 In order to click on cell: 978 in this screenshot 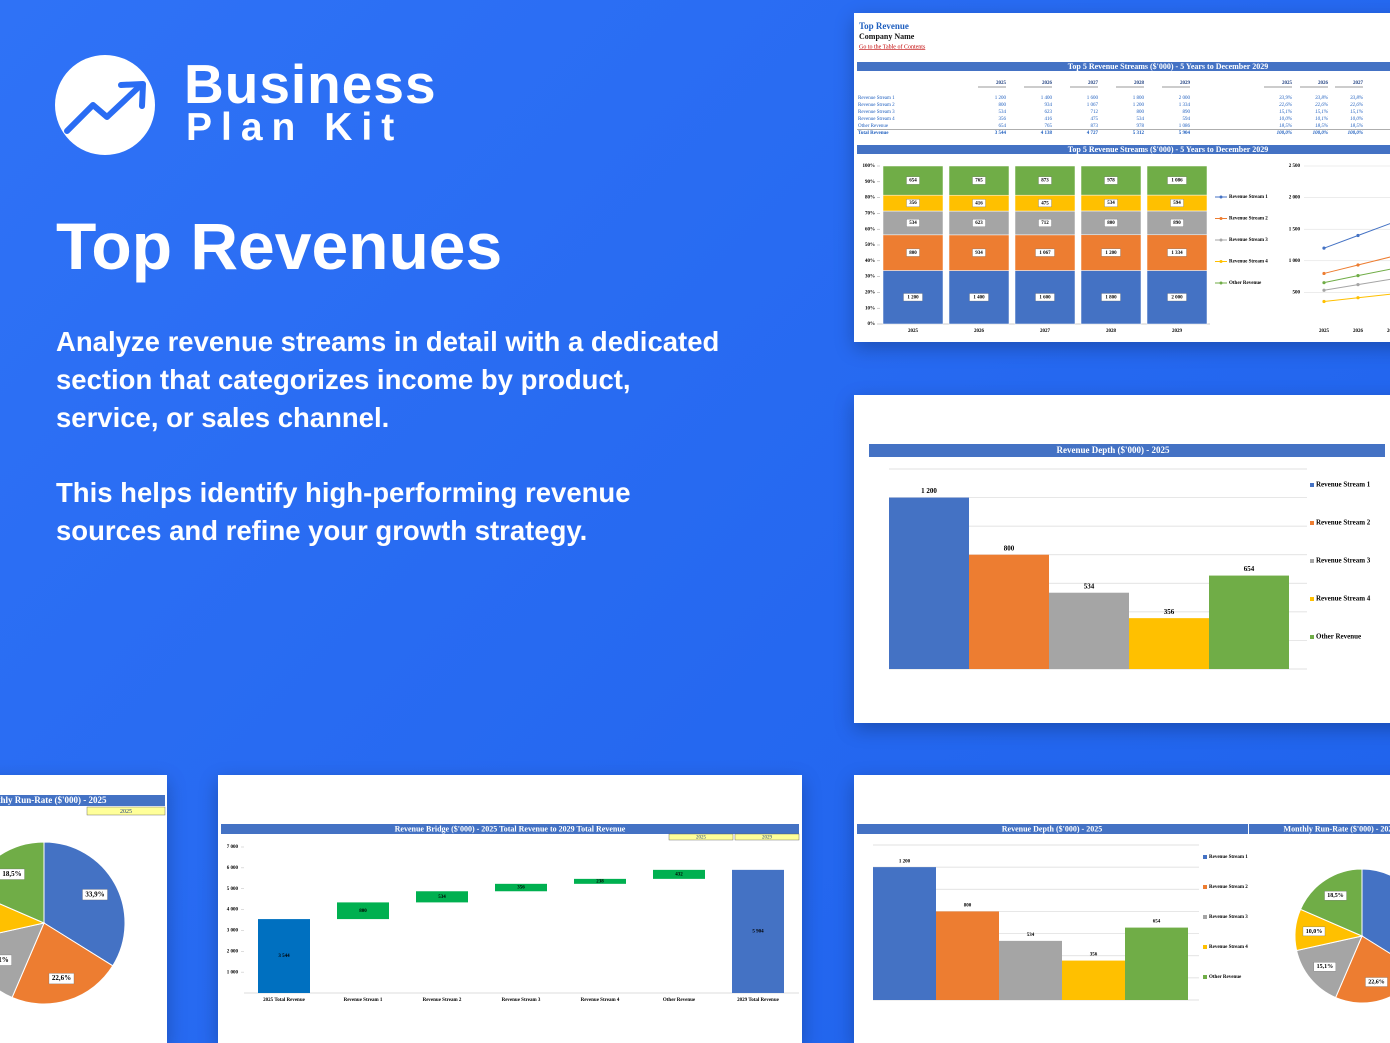, I will do `click(1141, 126)`.